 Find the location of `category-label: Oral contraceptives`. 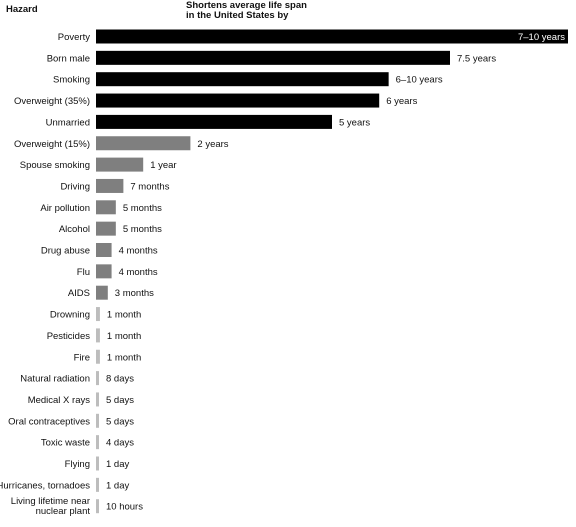

category-label: Oral contraceptives is located at coordinates (49, 421).